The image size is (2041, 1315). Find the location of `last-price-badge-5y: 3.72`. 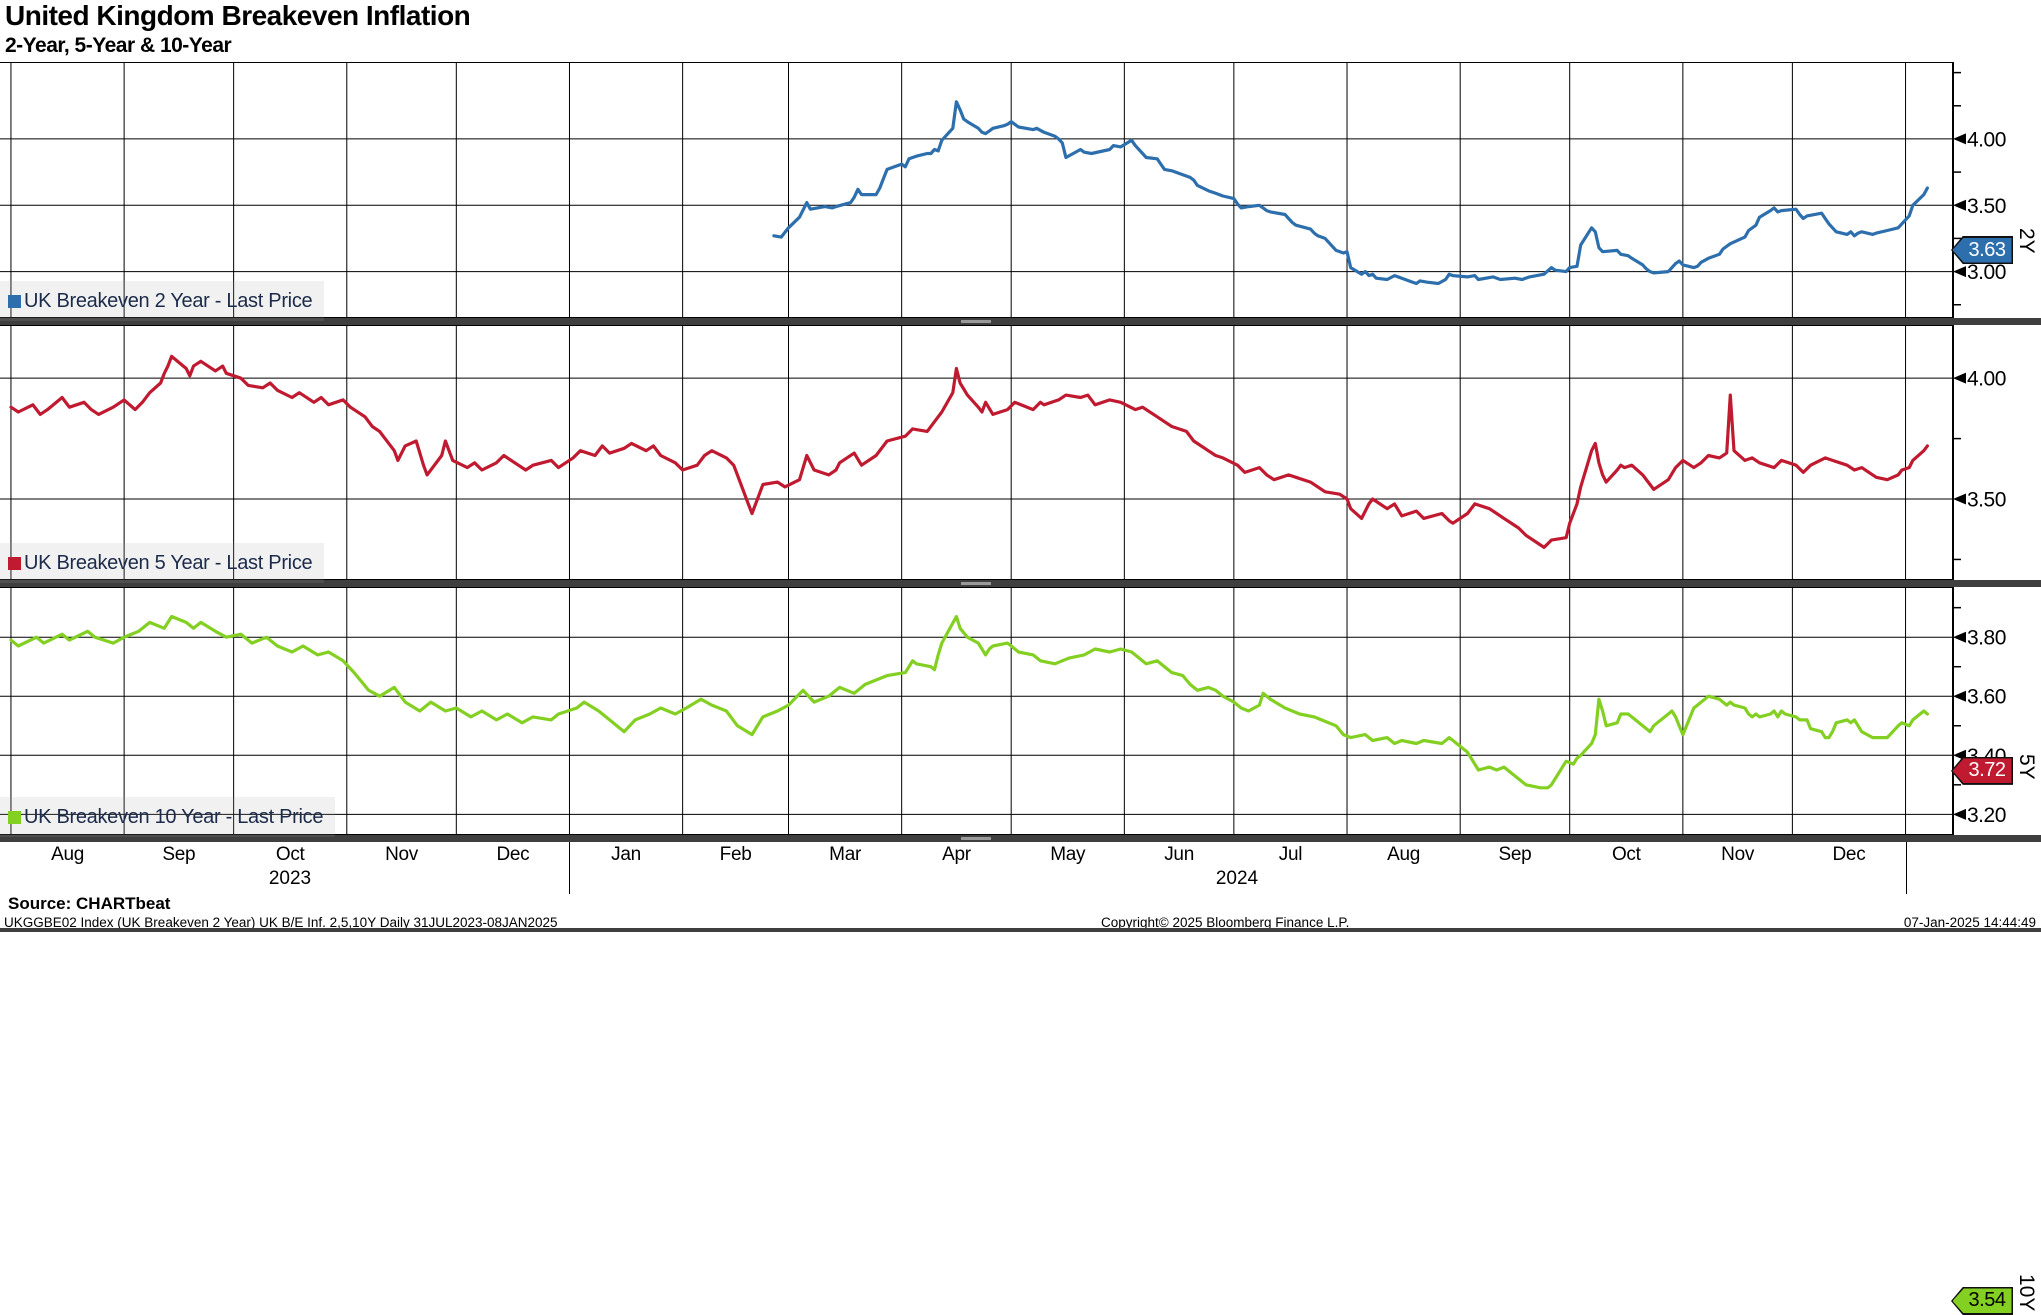

last-price-badge-5y: 3.72 is located at coordinates (1982, 770).